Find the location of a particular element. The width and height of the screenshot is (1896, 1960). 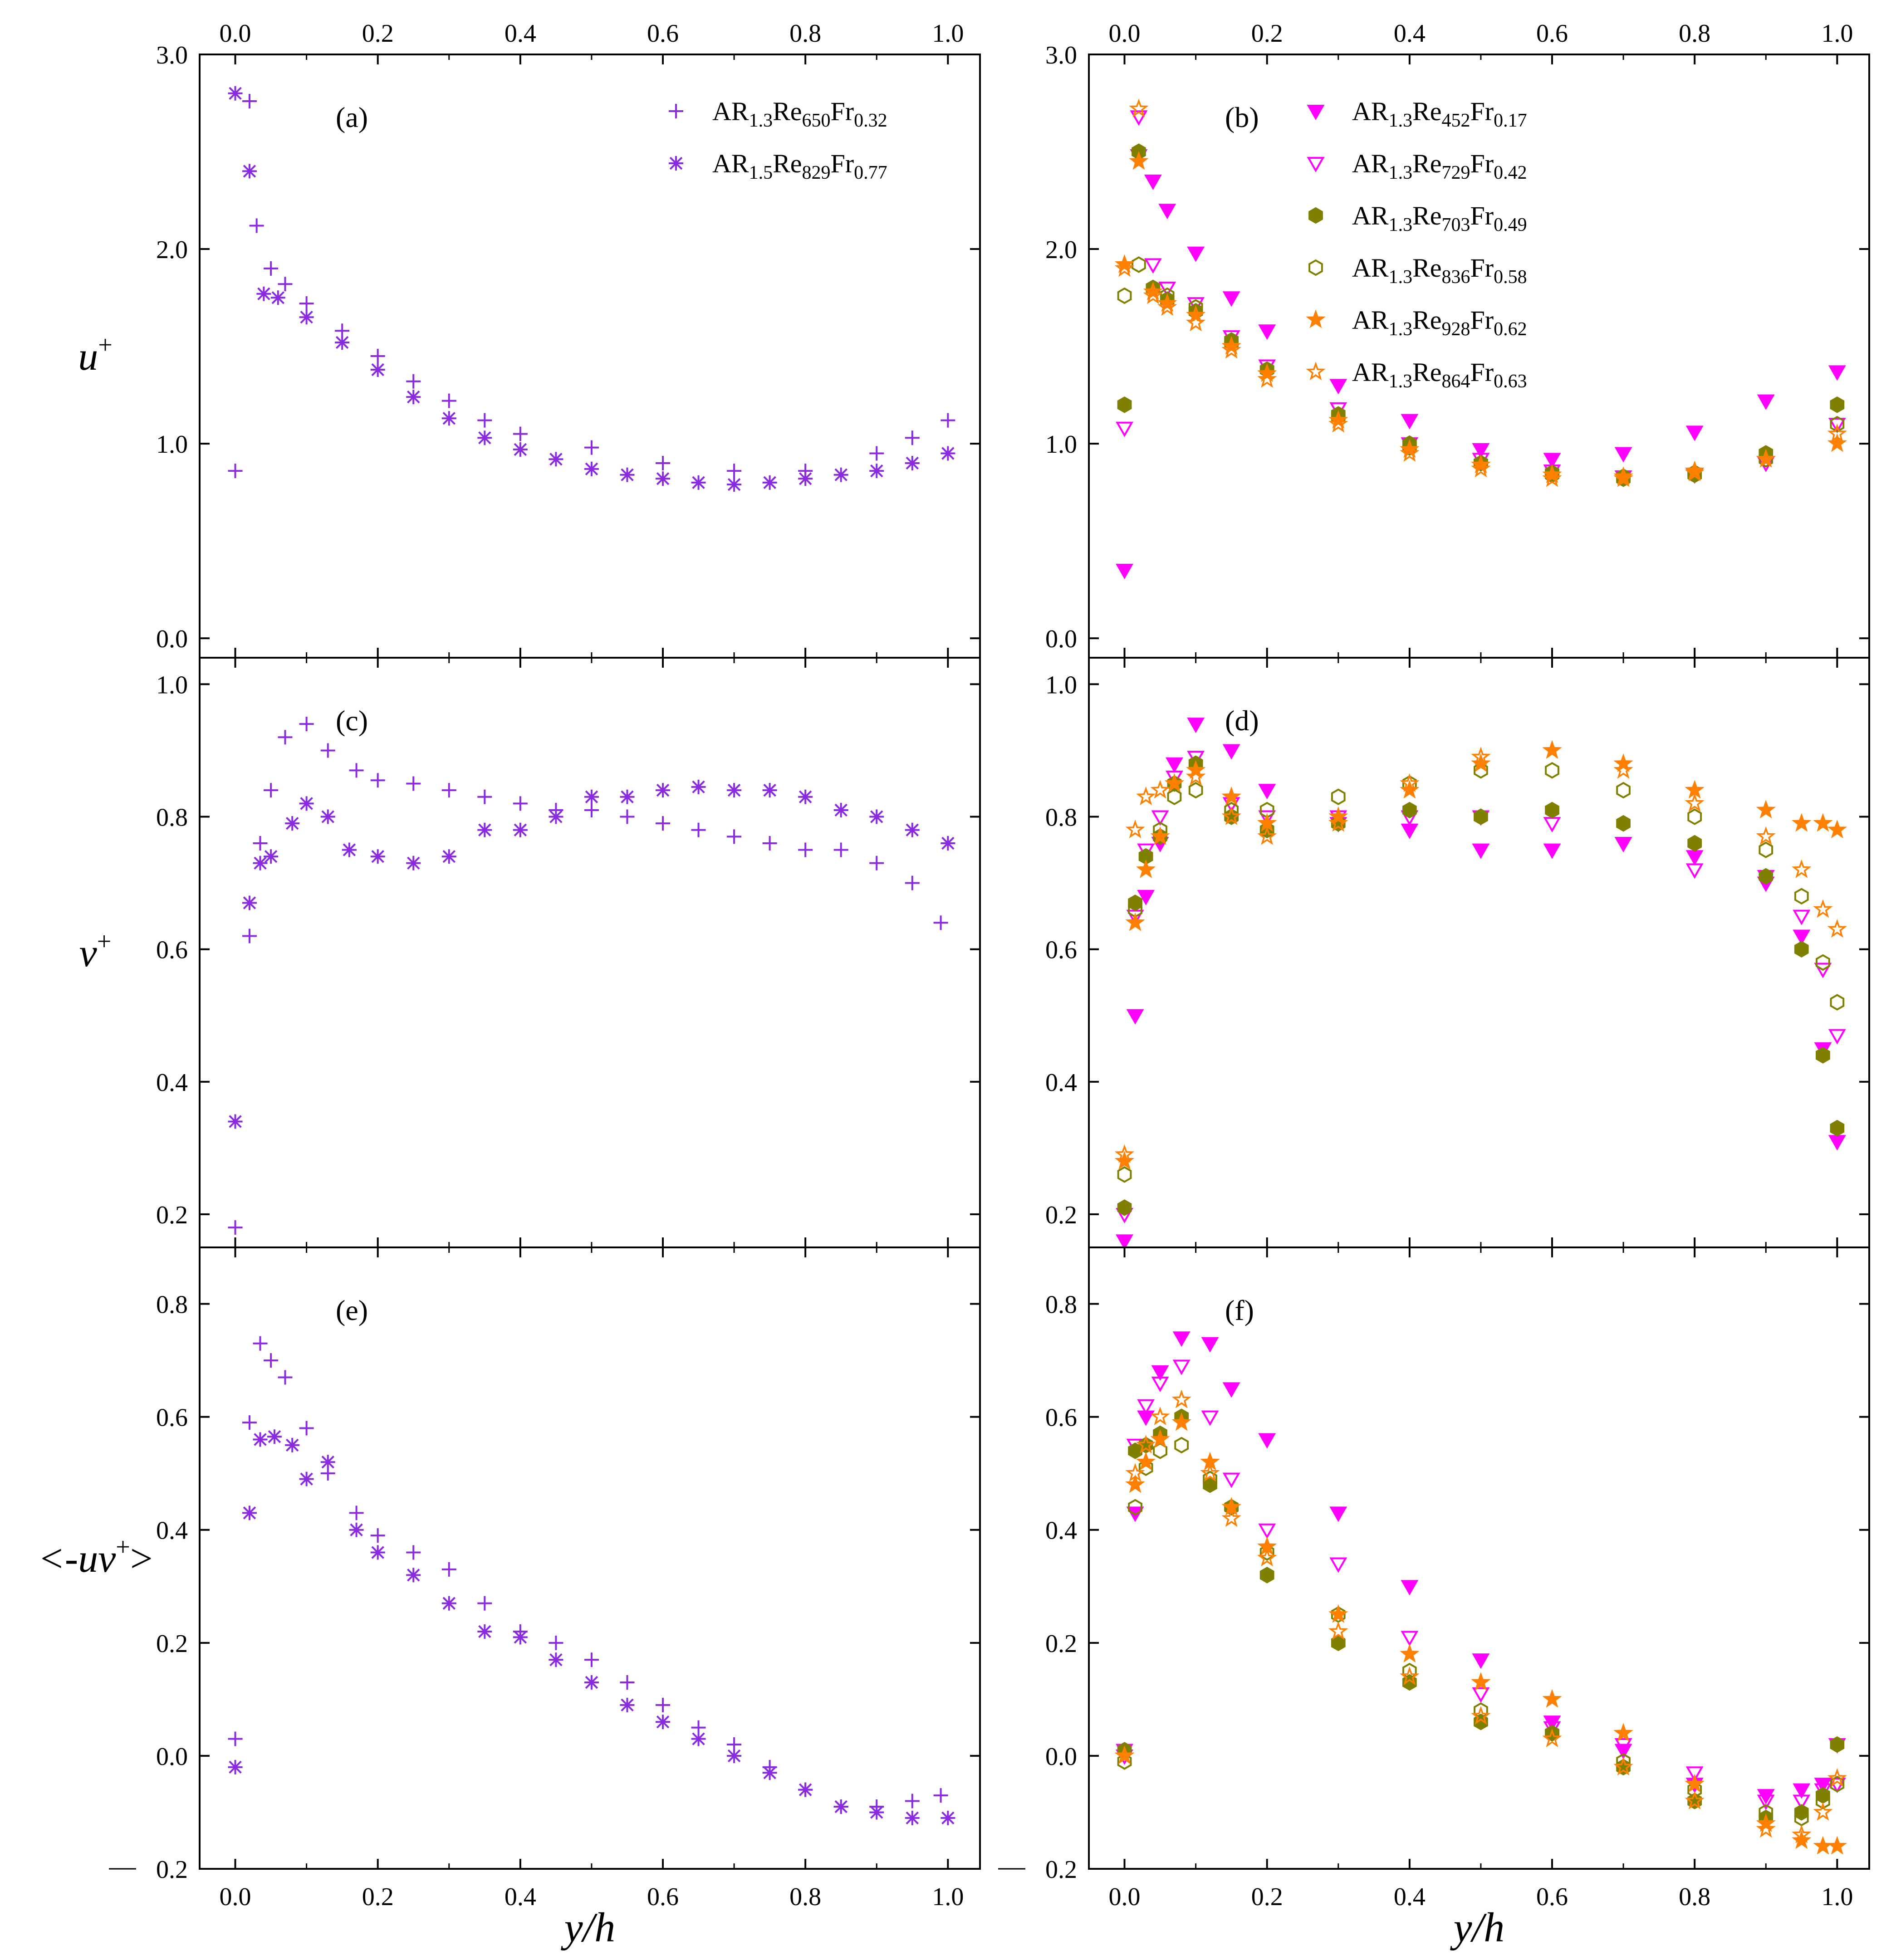

panel-d: 0.2 0.4 0.6 0.8 1.0 (d) is located at coordinates (1457, 953).